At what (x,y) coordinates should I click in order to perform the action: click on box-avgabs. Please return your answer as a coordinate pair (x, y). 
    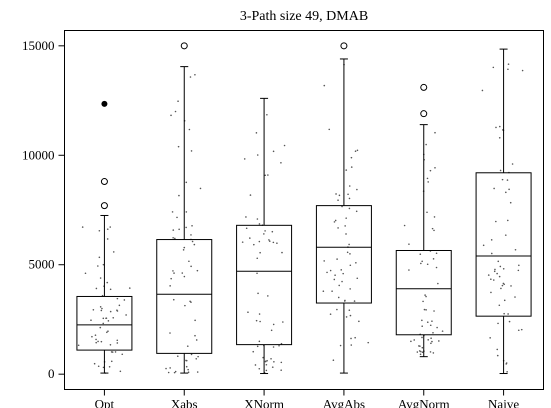
    Looking at the image, I should click on (343, 208).